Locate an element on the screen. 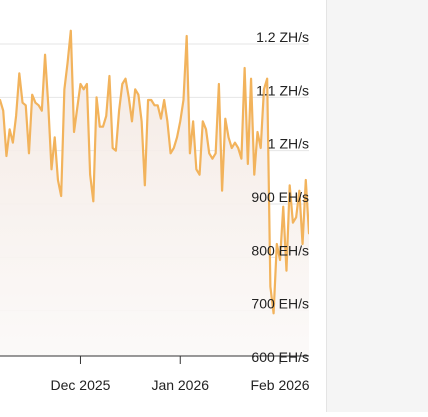 This screenshot has width=428, height=417. x-axis-labels: Dec 2025 Jan 2026 Feb 2026 is located at coordinates (180, 385).